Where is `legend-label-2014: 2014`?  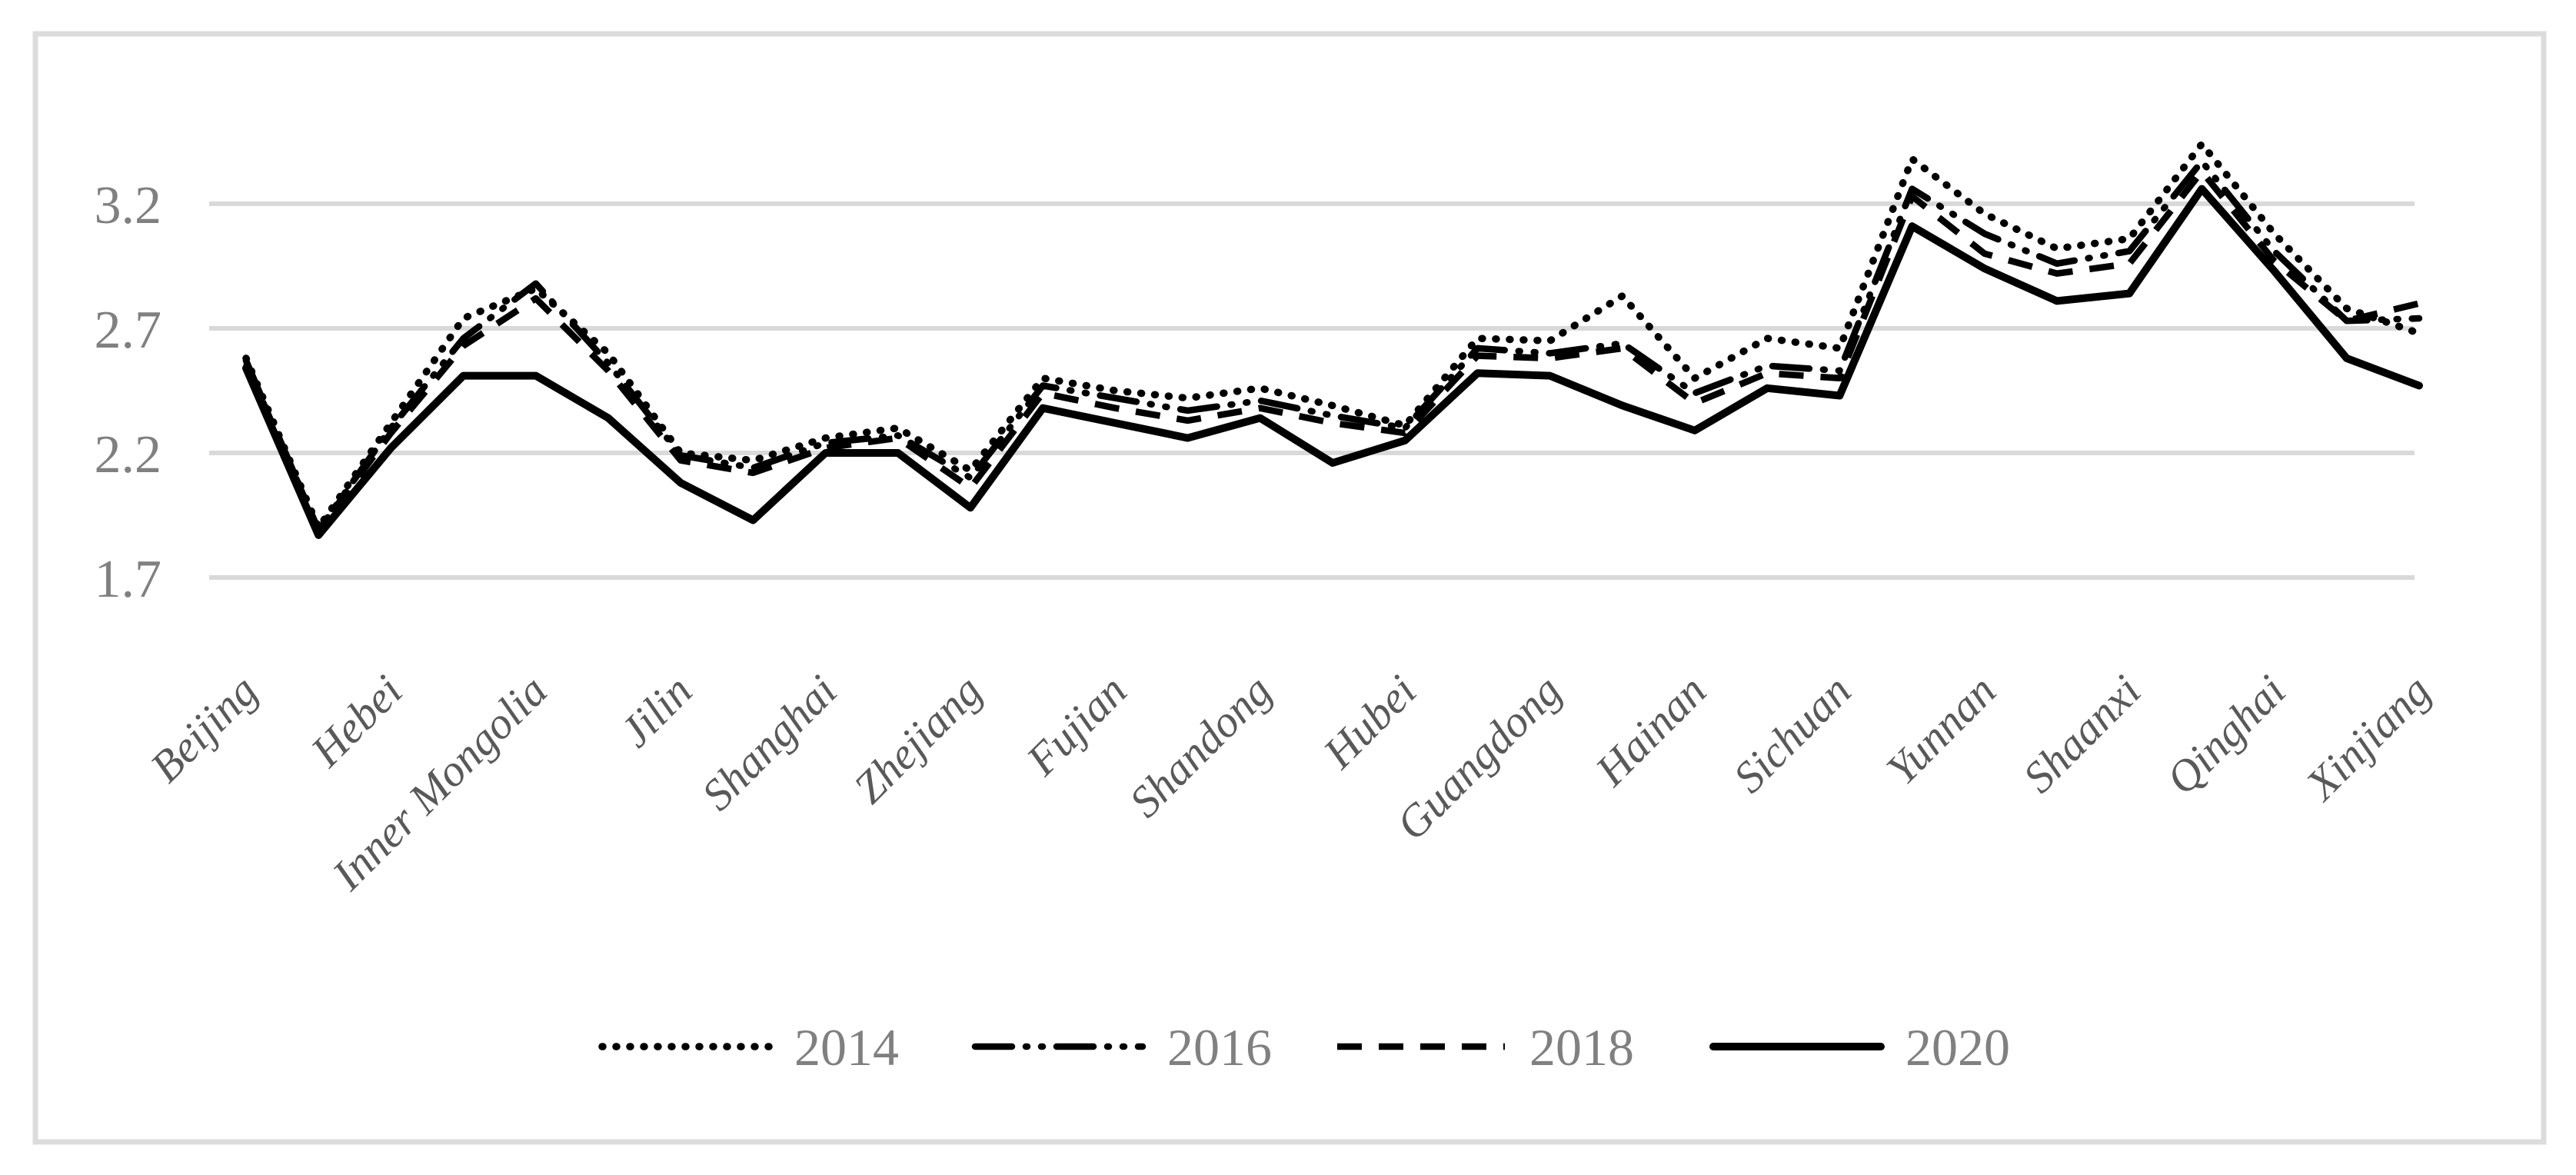 legend-label-2014: 2014 is located at coordinates (847, 1047).